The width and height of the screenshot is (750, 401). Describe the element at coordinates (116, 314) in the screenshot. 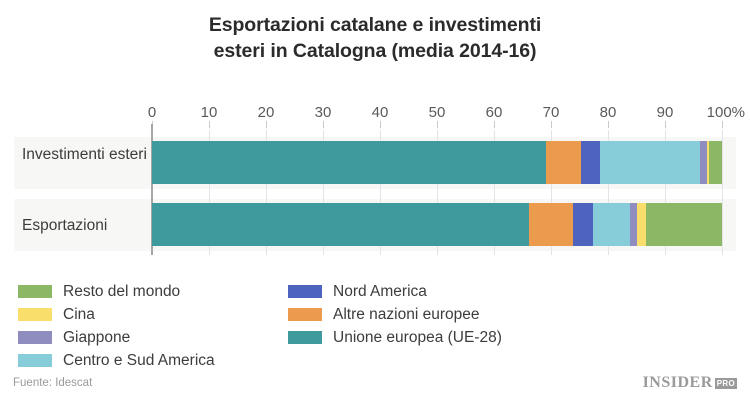

I see `legend-item-cina: Cina` at that location.